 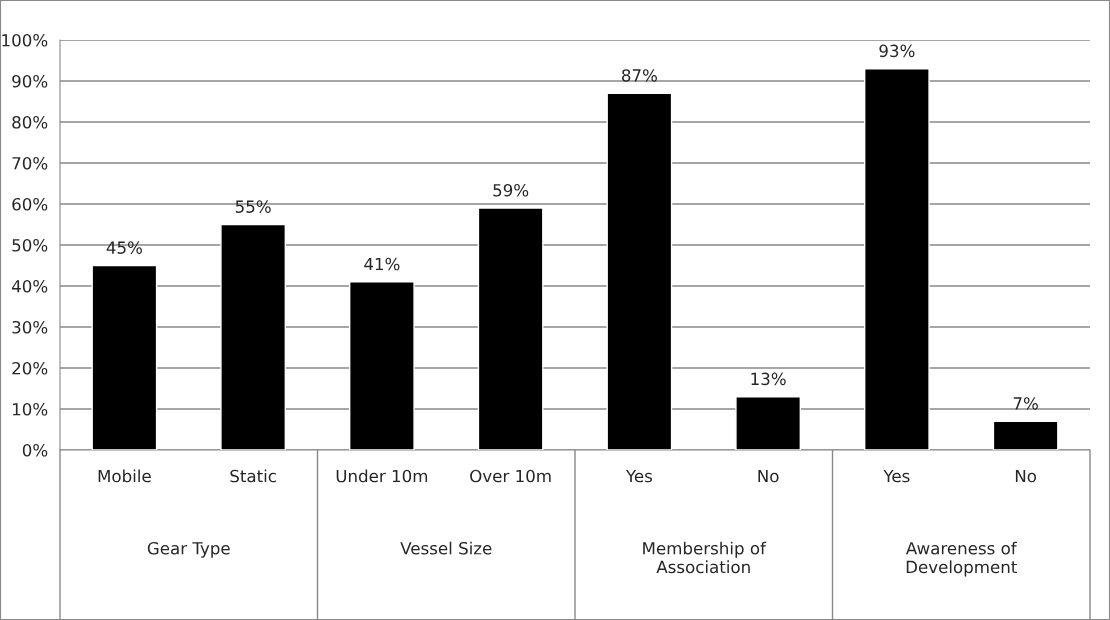 What do you see at coordinates (510, 476) in the screenshot?
I see `x-tick-label: Over 10m` at bounding box center [510, 476].